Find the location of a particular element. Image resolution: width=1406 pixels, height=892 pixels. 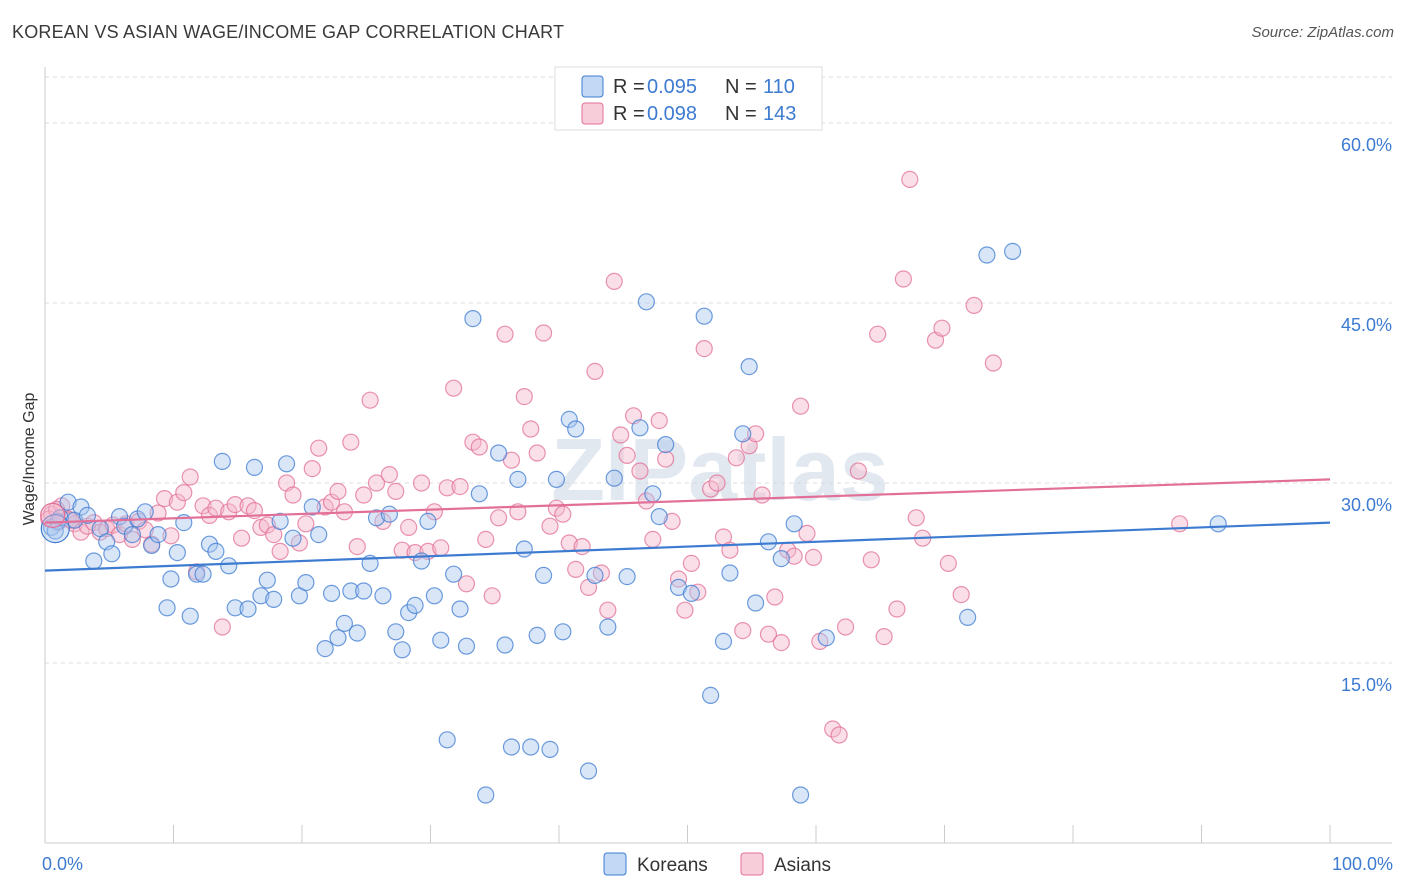

trend-line-asians is located at coordinates (687, 501).